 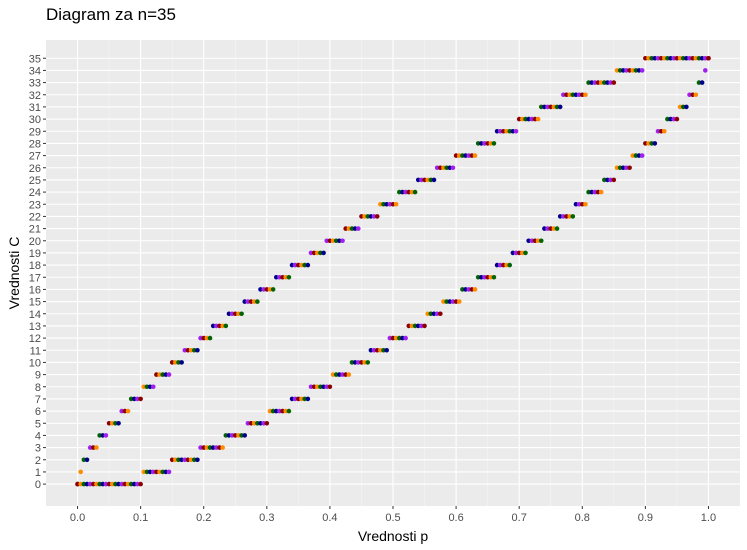 I want to click on y-tick-label: 21, so click(x=35, y=230).